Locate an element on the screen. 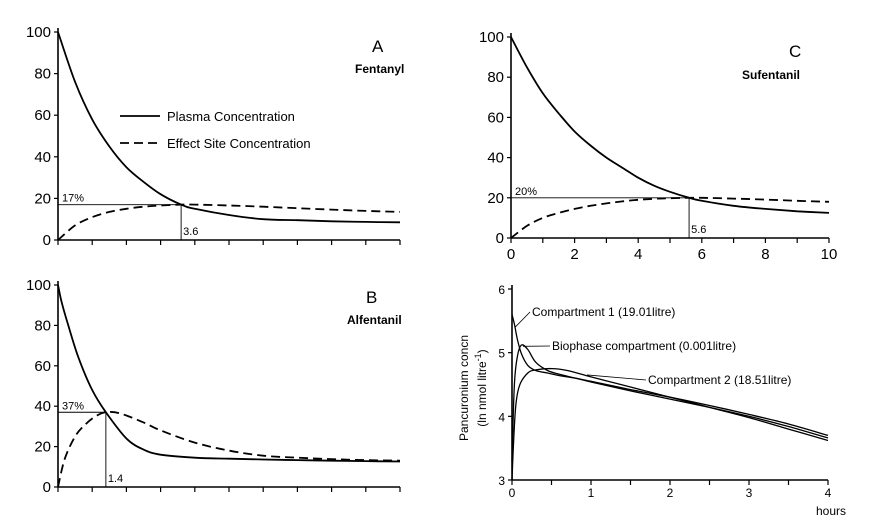 The image size is (891, 532). panel-D-ylabel-exponent: -1 is located at coordinates (478, 357).